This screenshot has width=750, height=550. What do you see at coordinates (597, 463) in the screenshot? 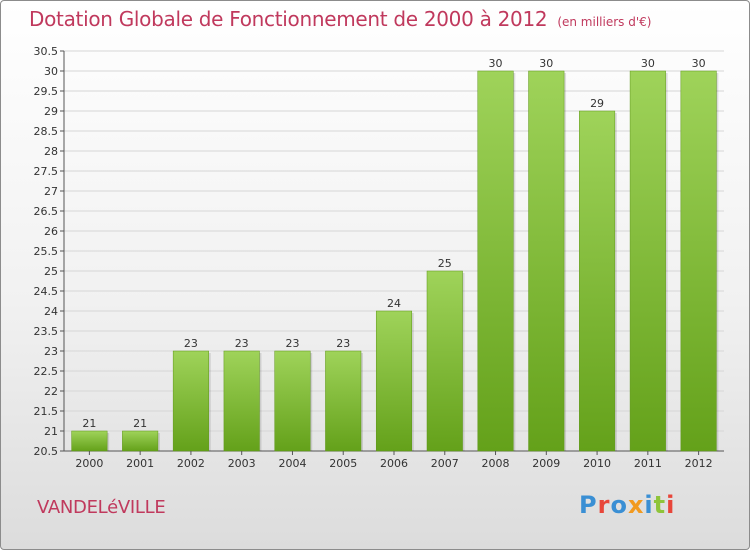
I see `x-tick-label: 2010` at bounding box center [597, 463].